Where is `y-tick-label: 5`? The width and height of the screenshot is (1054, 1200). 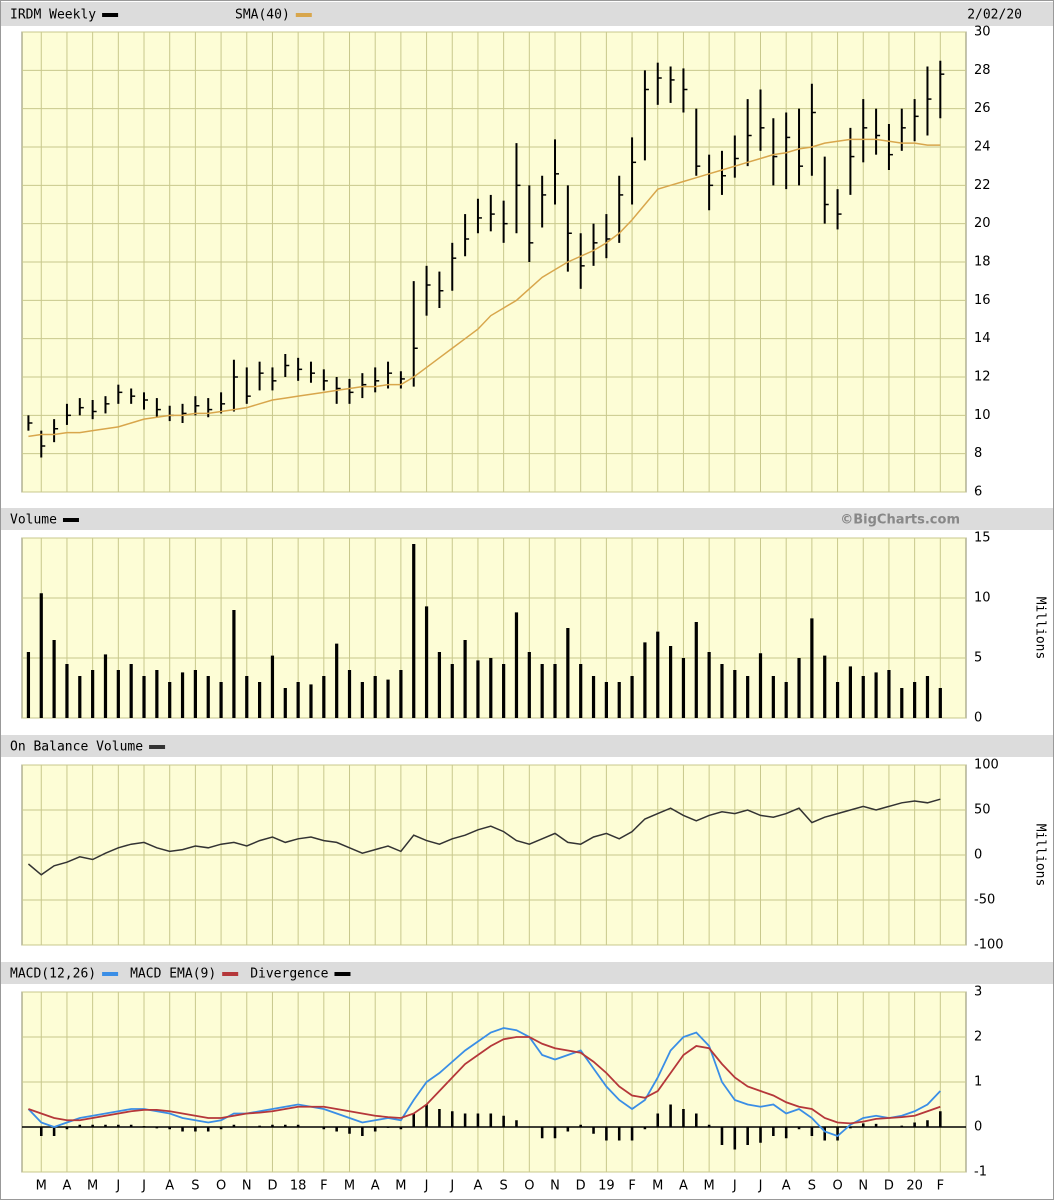 y-tick-label: 5 is located at coordinates (978, 658).